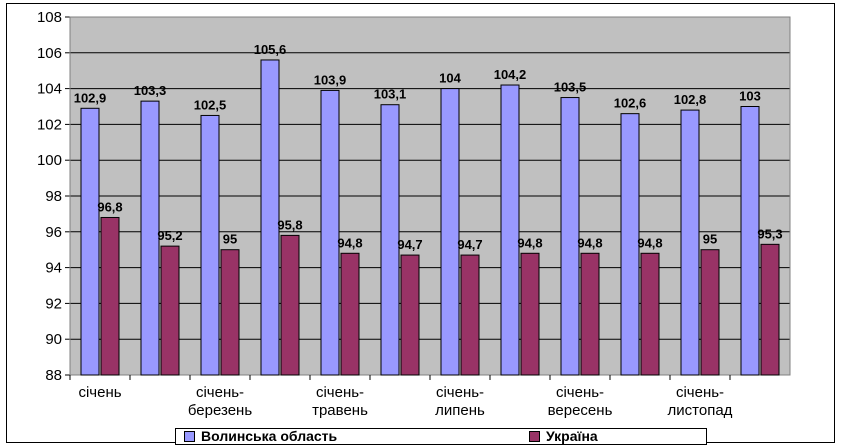 The height and width of the screenshot is (448, 843). I want to click on y-tick-label: 108, so click(49, 17).